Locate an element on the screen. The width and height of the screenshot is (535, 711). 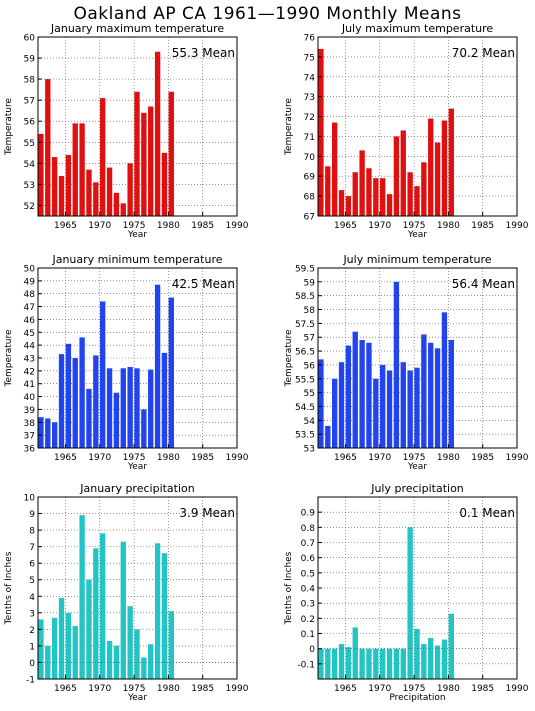
y-tick-label: 7 is located at coordinates (32, 548).